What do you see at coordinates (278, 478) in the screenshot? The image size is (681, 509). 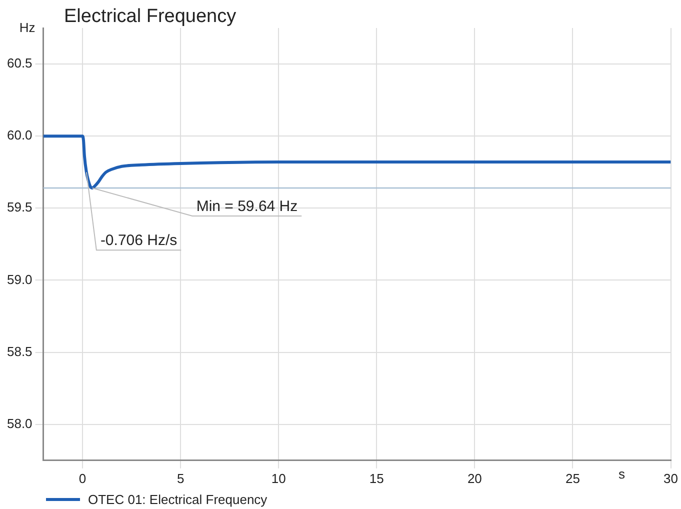 I see `x-tick-label: 10` at bounding box center [278, 478].